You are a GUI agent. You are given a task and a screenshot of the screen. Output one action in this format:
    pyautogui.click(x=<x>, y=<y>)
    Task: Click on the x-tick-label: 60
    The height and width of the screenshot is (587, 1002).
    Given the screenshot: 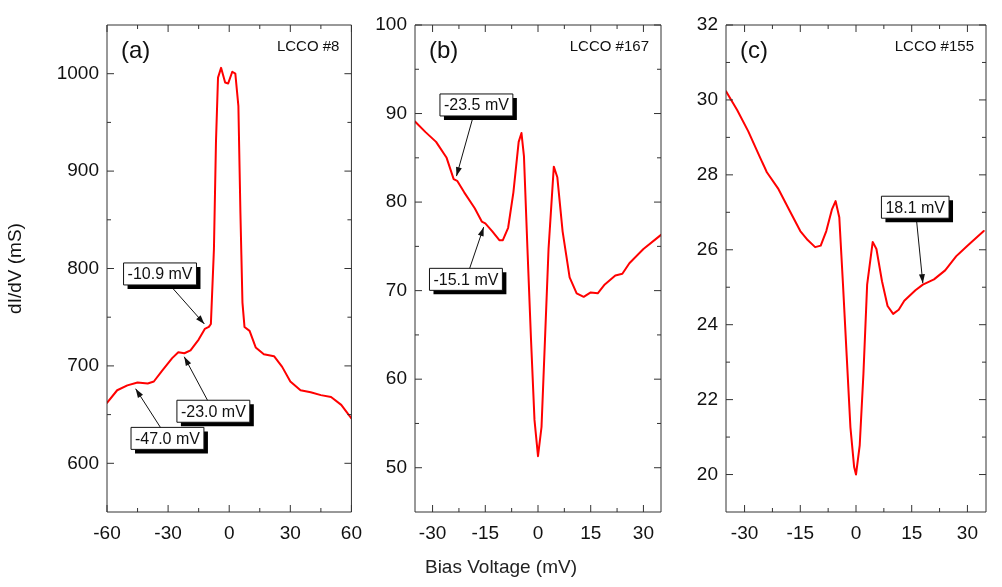 What is the action you would take?
    pyautogui.click(x=351, y=532)
    